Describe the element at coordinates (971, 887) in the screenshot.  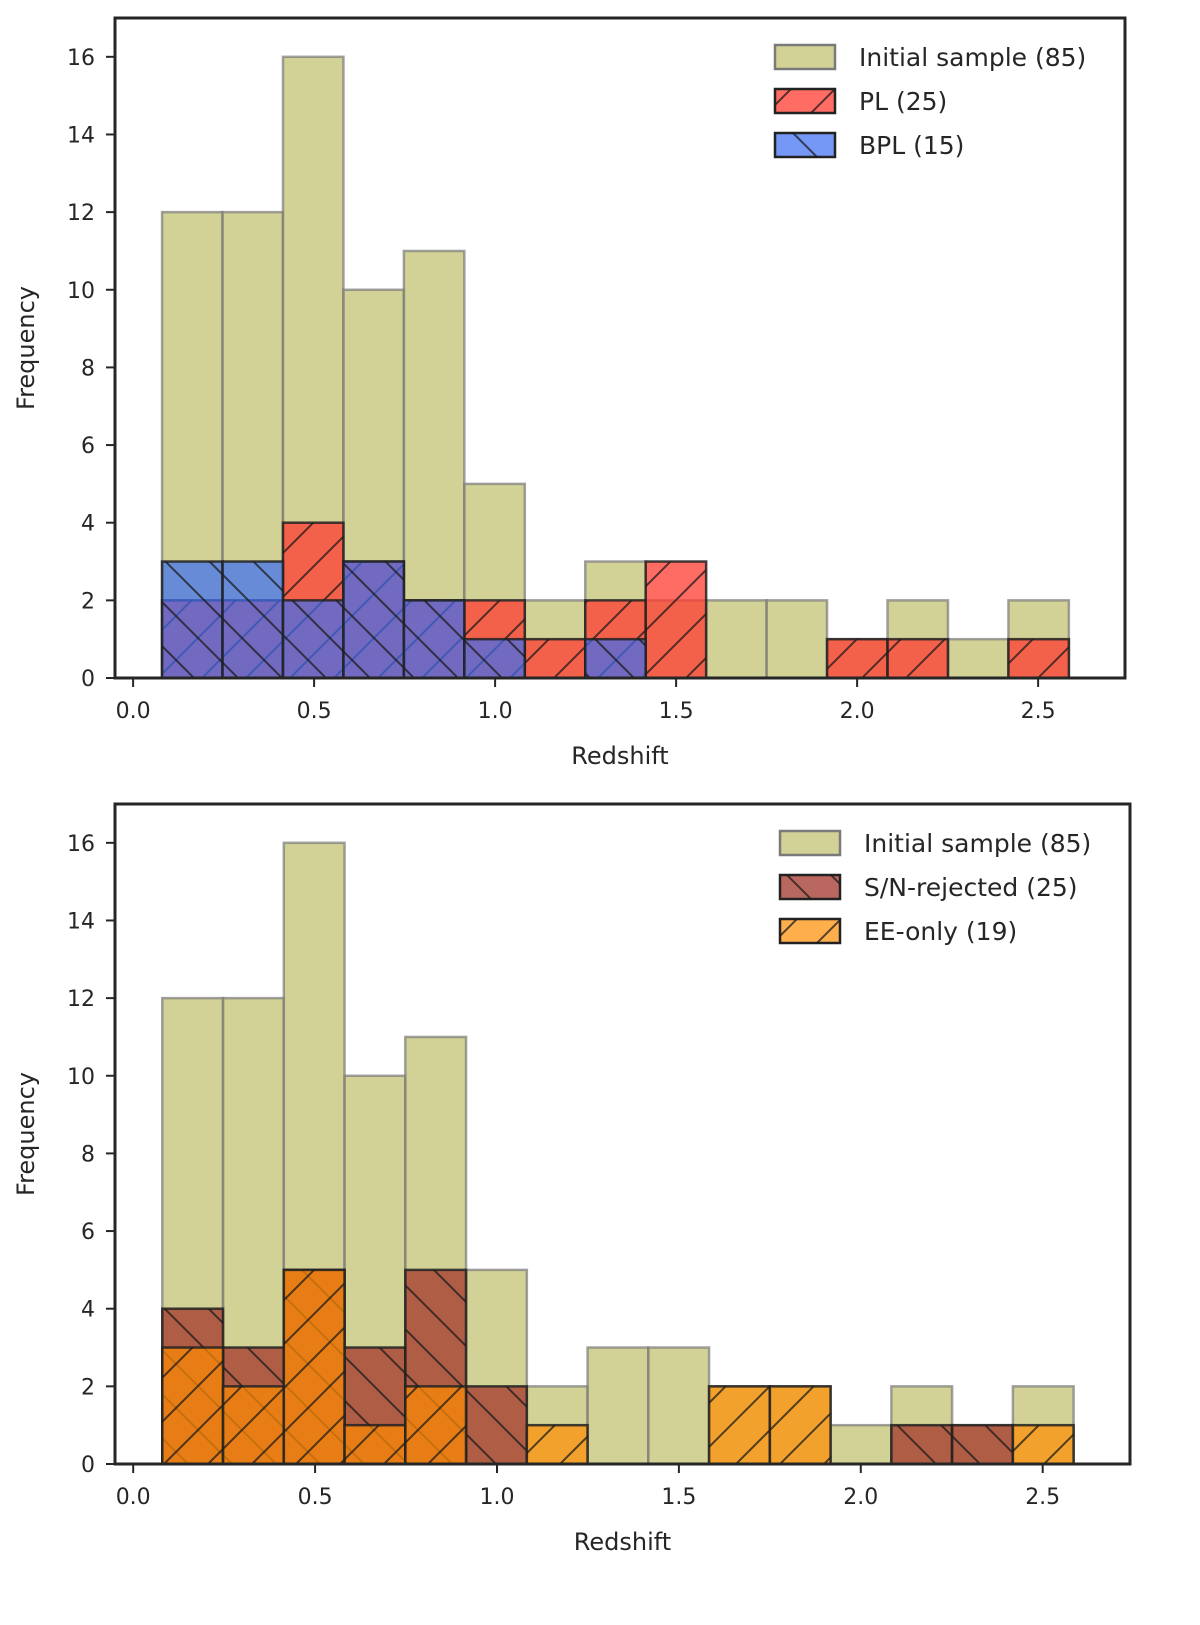
I see `legend-label-sn-rejected: S/N-rejected (25)` at that location.